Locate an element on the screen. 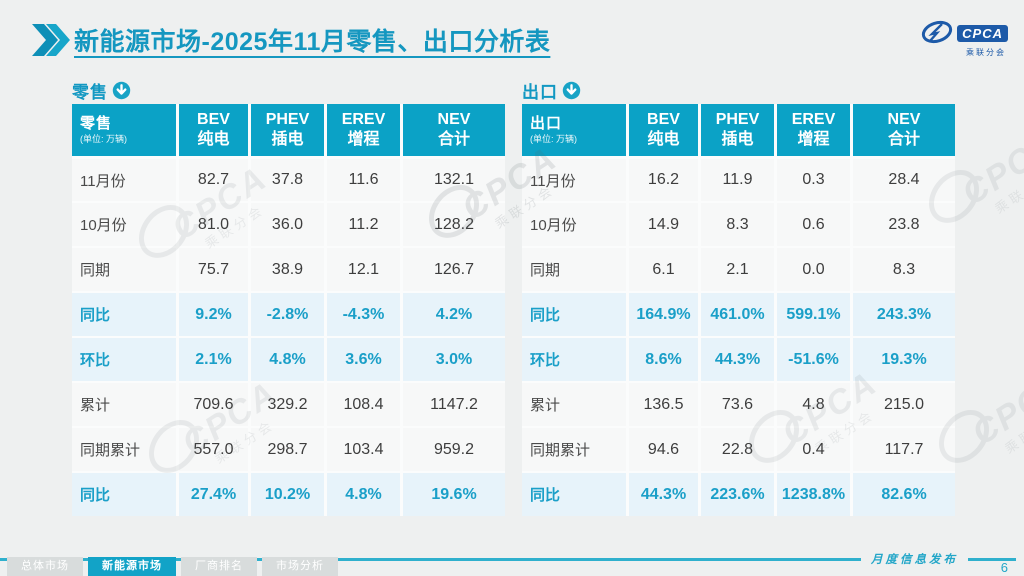  cell-value: 8.3 is located at coordinates (736, 223).